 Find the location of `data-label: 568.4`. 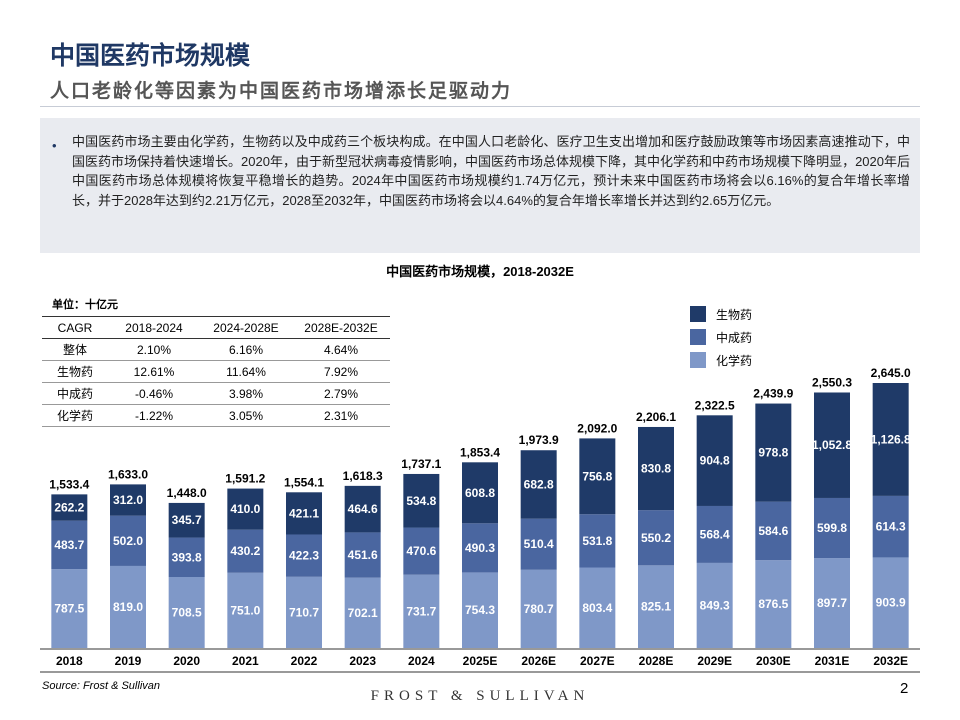

data-label: 568.4 is located at coordinates (715, 534).